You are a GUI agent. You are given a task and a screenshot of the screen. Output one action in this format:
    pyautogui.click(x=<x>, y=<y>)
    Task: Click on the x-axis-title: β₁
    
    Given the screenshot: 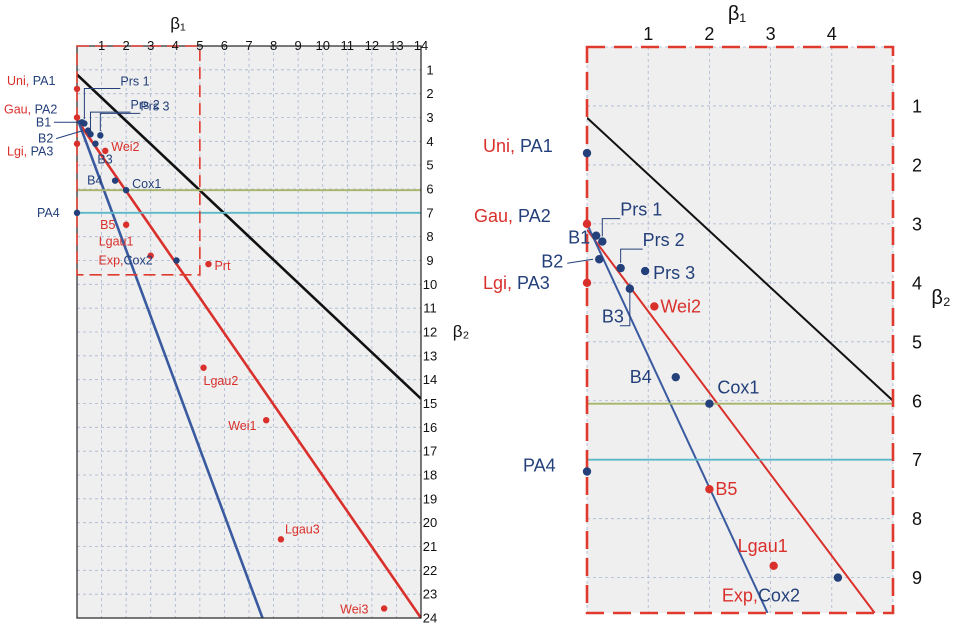 What is the action you would take?
    pyautogui.click(x=178, y=23)
    